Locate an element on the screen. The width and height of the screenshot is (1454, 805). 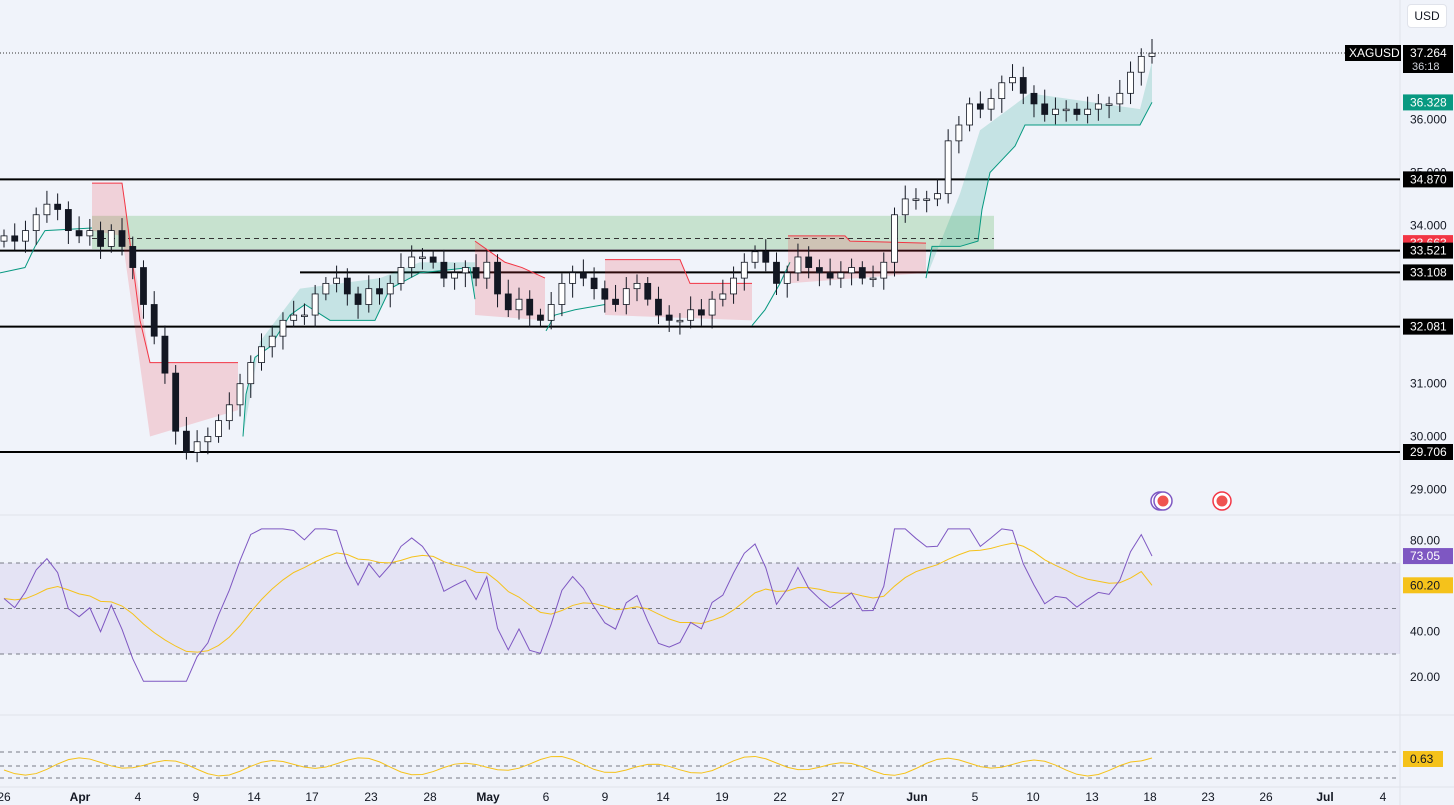
trend-area-up is located at coordinates (1039, 170).